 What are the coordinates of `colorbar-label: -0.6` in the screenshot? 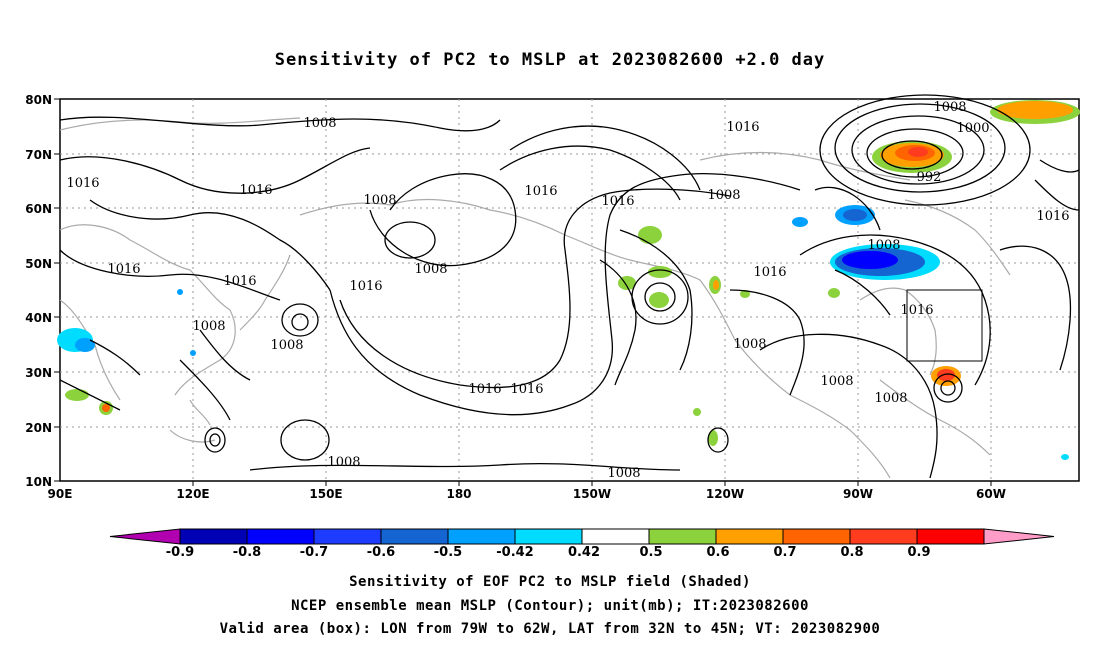 It's located at (381, 552).